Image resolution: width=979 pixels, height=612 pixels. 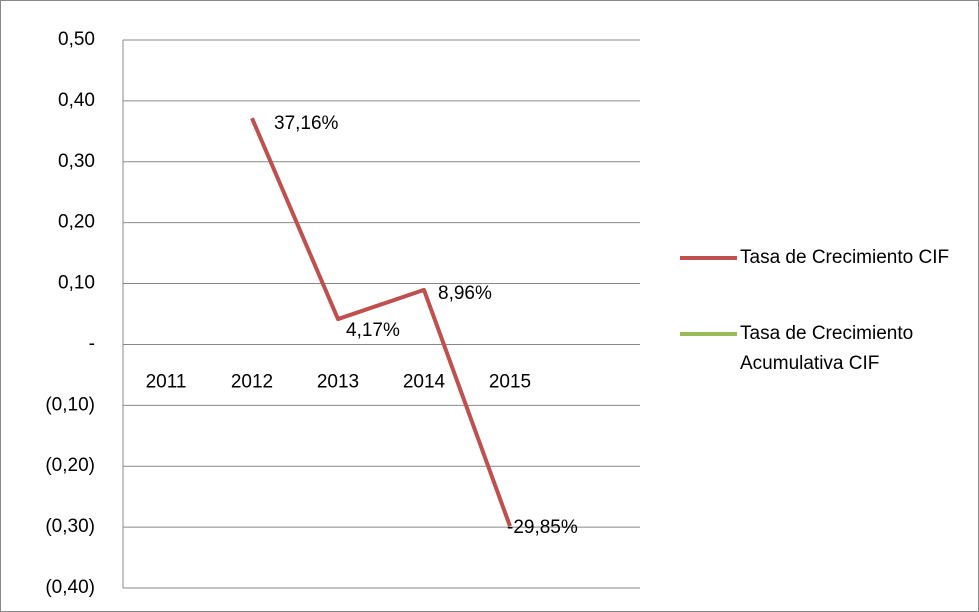 What do you see at coordinates (166, 381) in the screenshot?
I see `x-tick-label: 2011` at bounding box center [166, 381].